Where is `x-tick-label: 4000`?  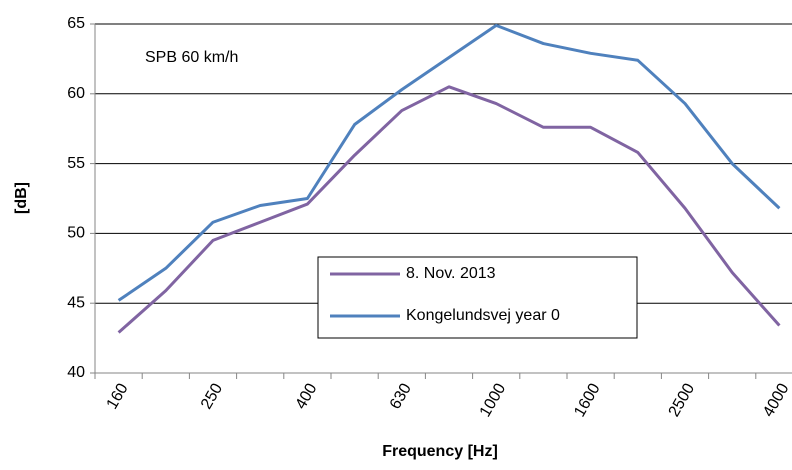 x-tick-label: 4000 is located at coordinates (776, 400).